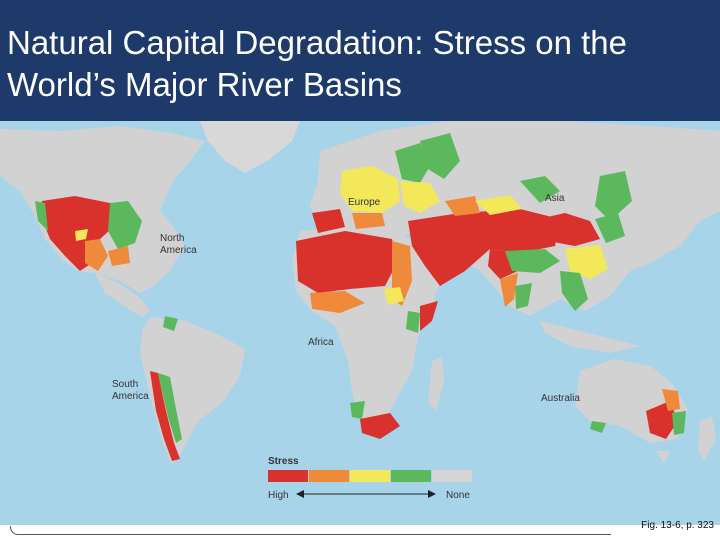 The height and width of the screenshot is (540, 720). I want to click on basin-africa-lake, so click(394, 296).